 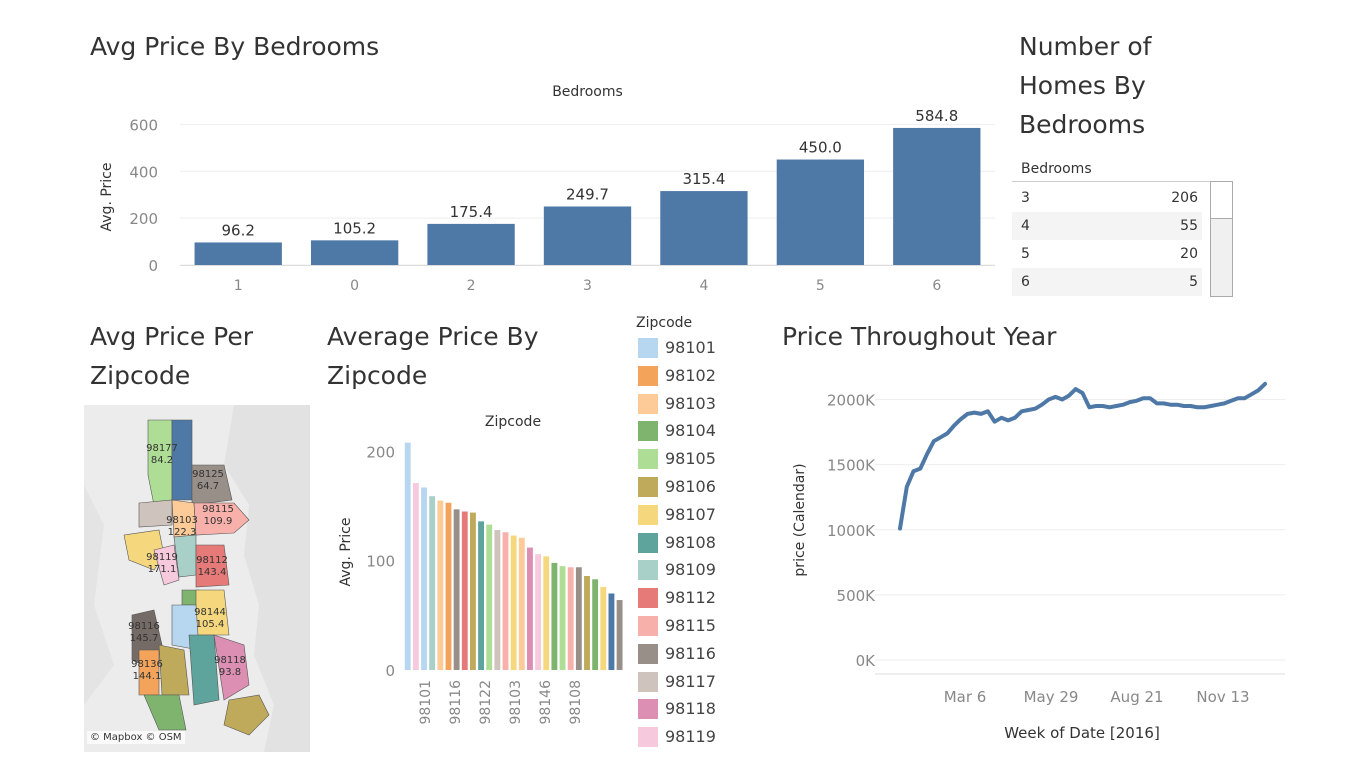 I want to click on x-tick-label: Mar 6, so click(x=965, y=697).